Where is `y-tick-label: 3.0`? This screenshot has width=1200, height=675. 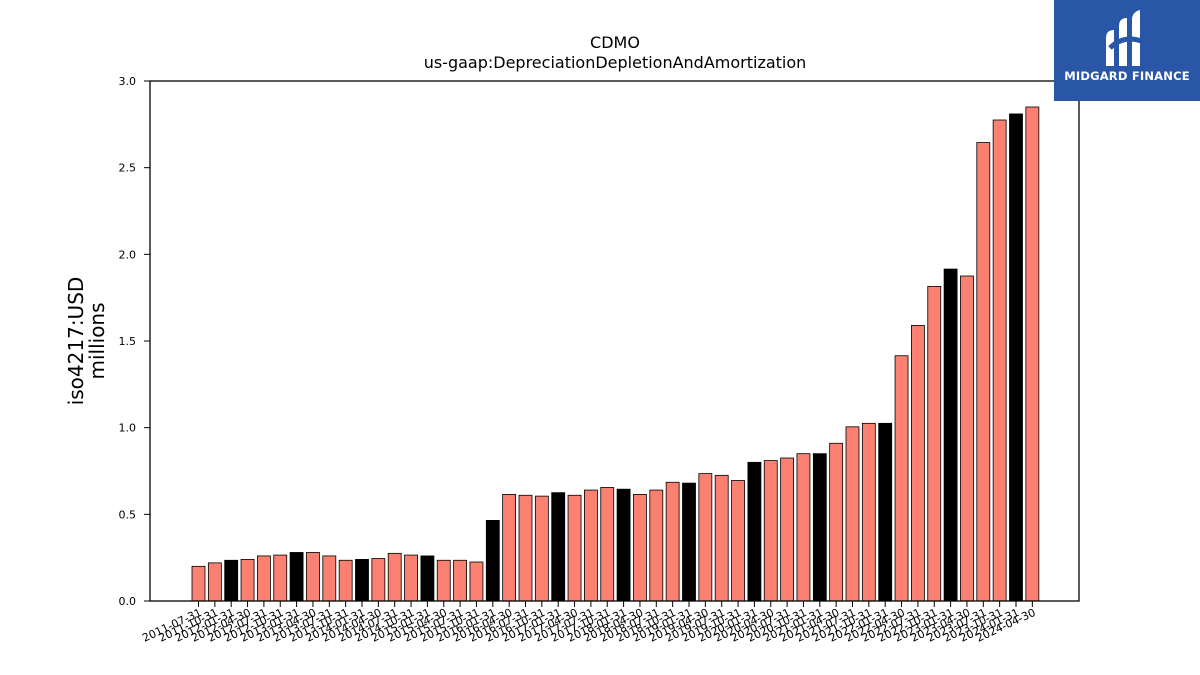 y-tick-label: 3.0 is located at coordinates (128, 81).